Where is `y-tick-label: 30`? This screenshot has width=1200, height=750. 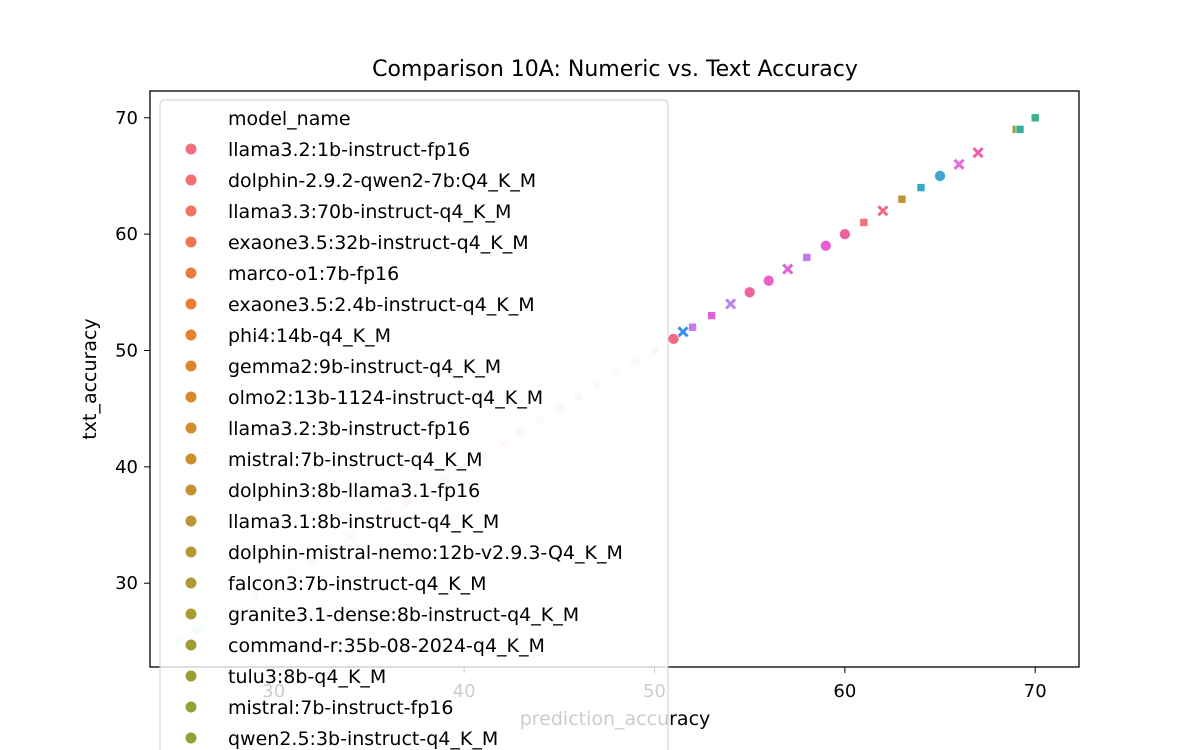 y-tick-label: 30 is located at coordinates (126, 583).